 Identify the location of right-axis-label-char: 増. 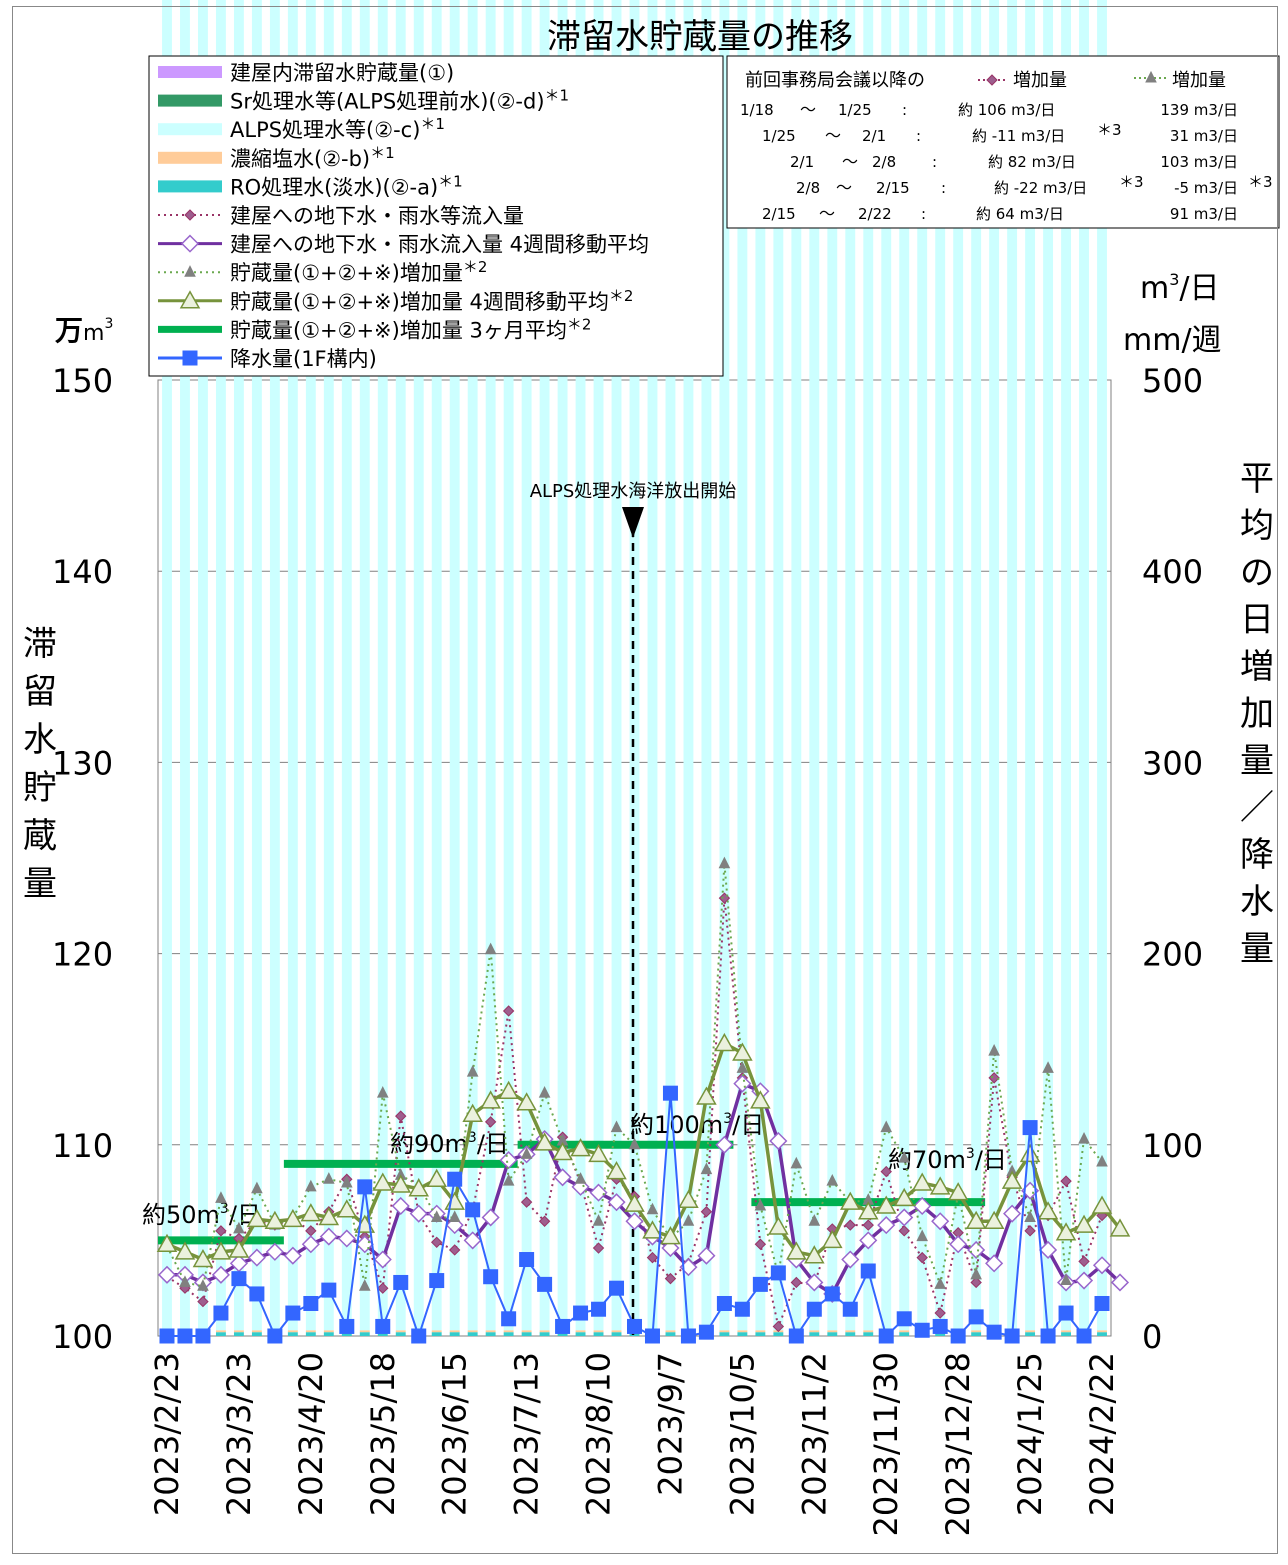
(1257, 667).